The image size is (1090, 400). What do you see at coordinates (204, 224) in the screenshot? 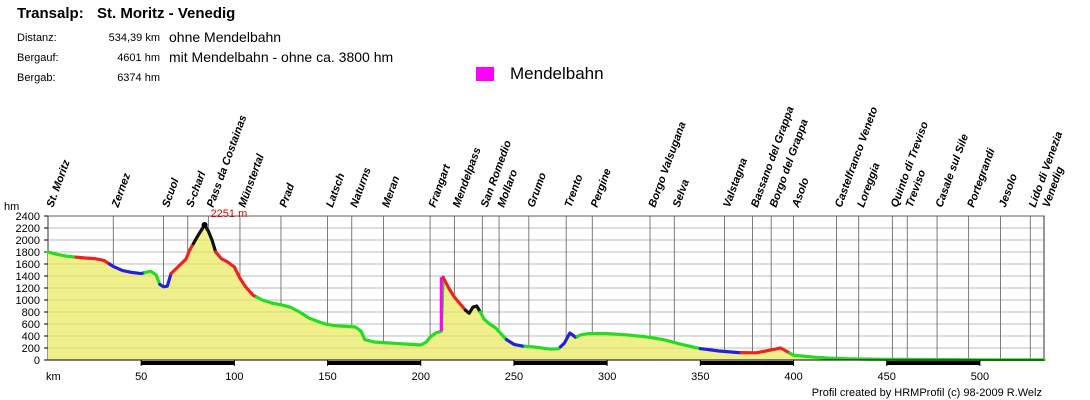
I see `max-point` at bounding box center [204, 224].